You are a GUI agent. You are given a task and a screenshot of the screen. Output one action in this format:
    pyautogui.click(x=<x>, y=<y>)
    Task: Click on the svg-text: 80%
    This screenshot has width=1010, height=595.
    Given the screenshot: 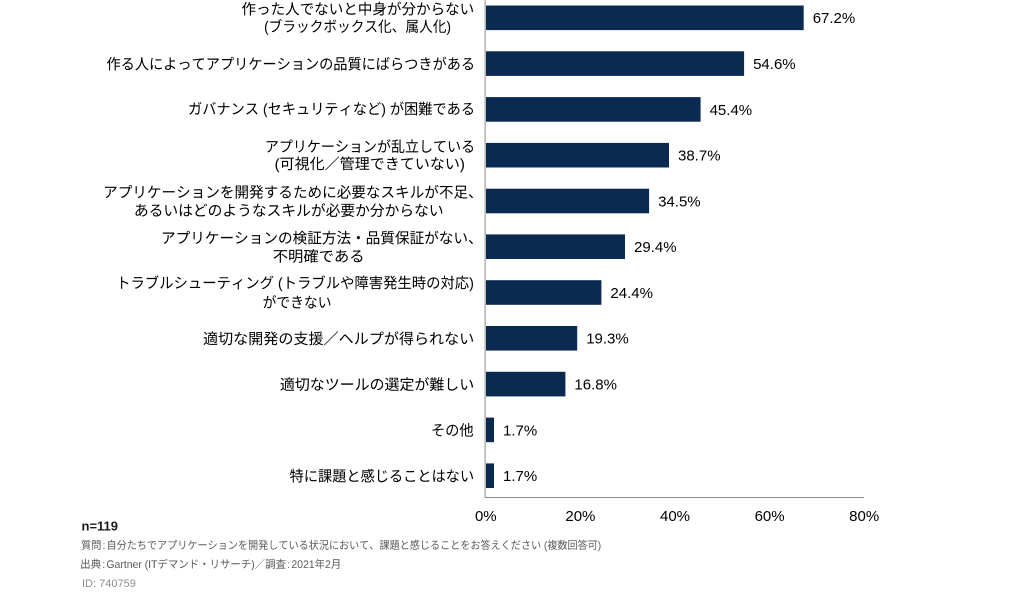 What is the action you would take?
    pyautogui.click(x=864, y=516)
    